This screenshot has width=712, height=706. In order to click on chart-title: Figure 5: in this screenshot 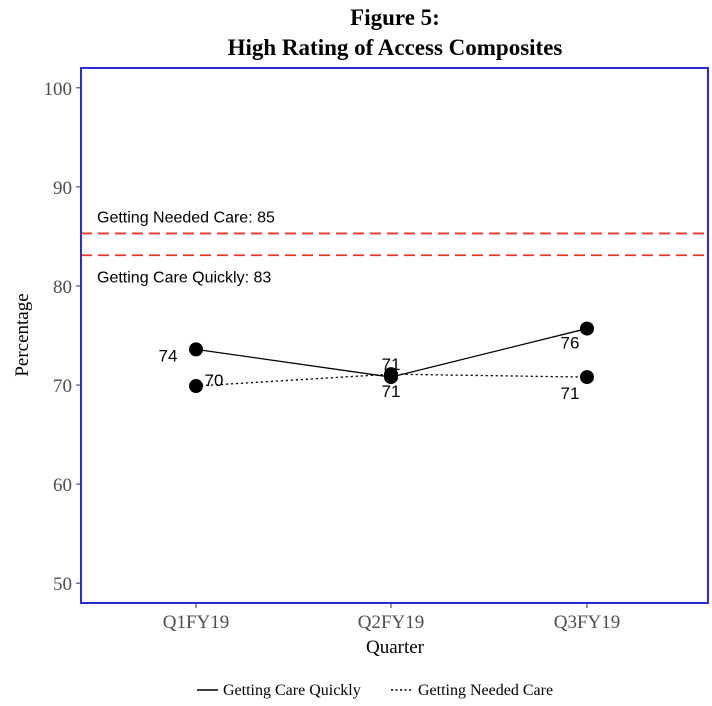, I will do `click(395, 17)`.